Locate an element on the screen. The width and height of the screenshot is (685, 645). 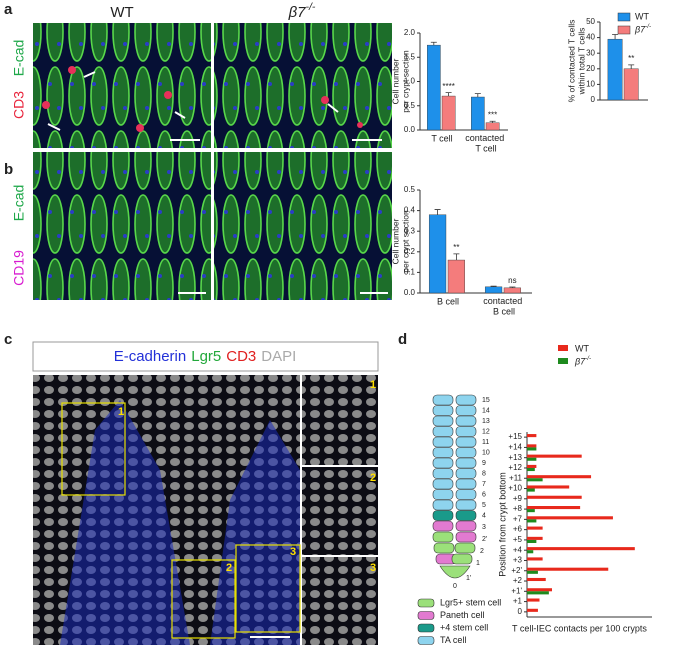
cell-number: 14 is located at coordinates (486, 410).